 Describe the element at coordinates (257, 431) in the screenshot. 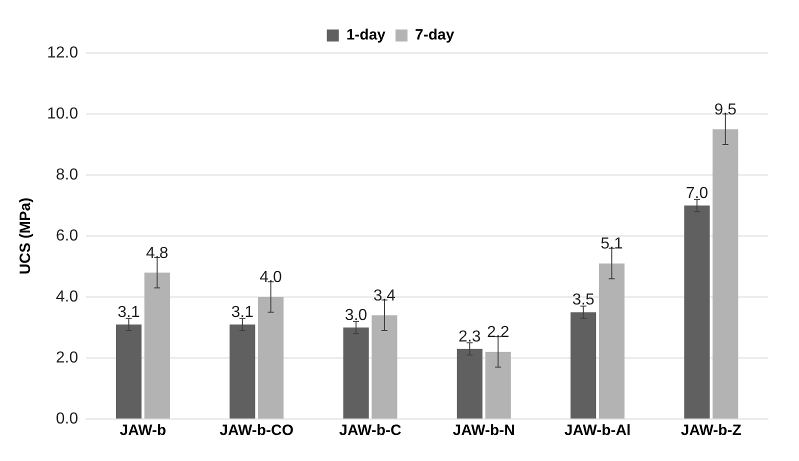

I see `x-tick-label: JAW-b-CO` at that location.